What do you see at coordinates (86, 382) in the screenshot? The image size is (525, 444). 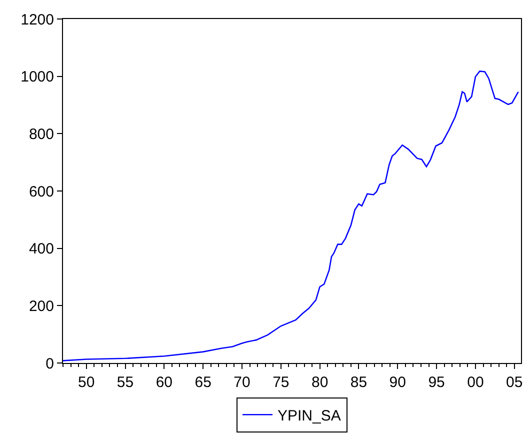 I see `x-tick-label: 50` at bounding box center [86, 382].